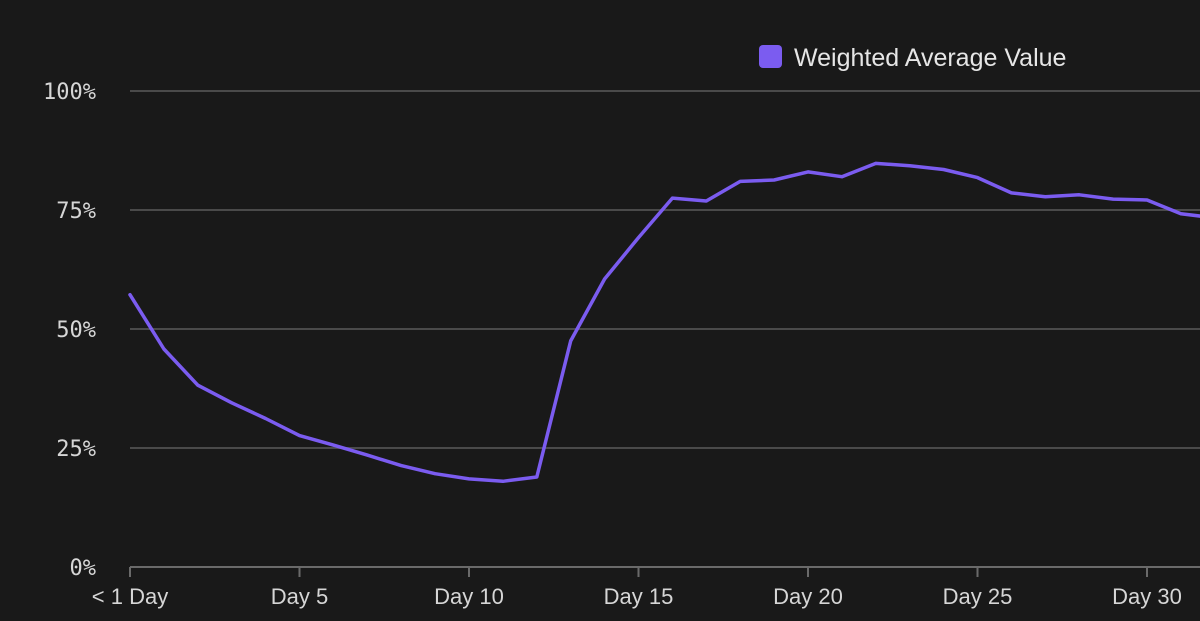 This screenshot has height=621, width=1200. I want to click on y-tick-label: 50%, so click(76, 330).